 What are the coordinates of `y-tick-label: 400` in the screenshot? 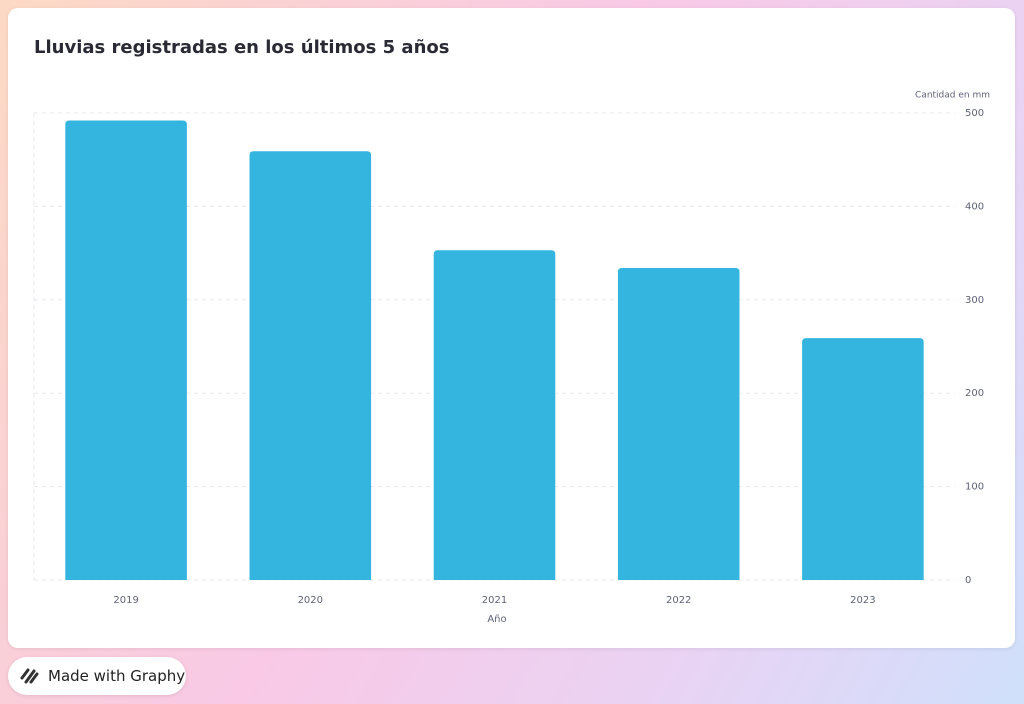 It's located at (974, 206).